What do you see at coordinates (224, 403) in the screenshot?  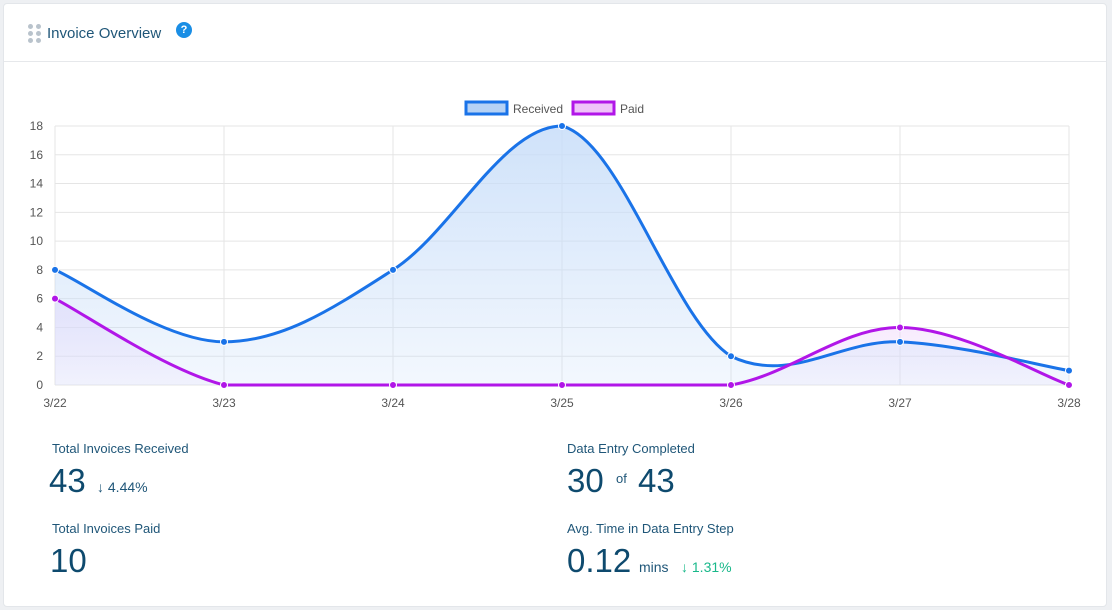 I see `x-tick-label: 3/23` at bounding box center [224, 403].